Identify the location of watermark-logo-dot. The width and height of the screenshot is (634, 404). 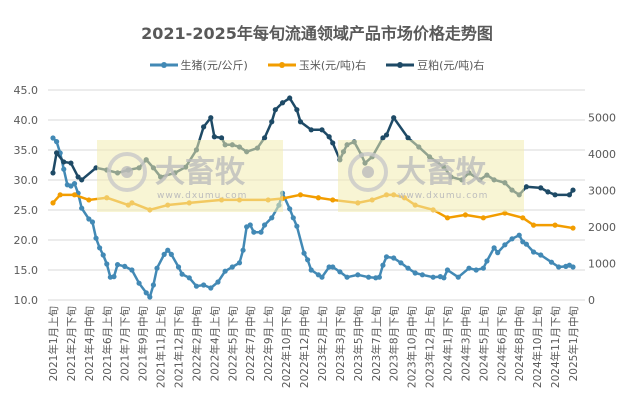
(368, 172).